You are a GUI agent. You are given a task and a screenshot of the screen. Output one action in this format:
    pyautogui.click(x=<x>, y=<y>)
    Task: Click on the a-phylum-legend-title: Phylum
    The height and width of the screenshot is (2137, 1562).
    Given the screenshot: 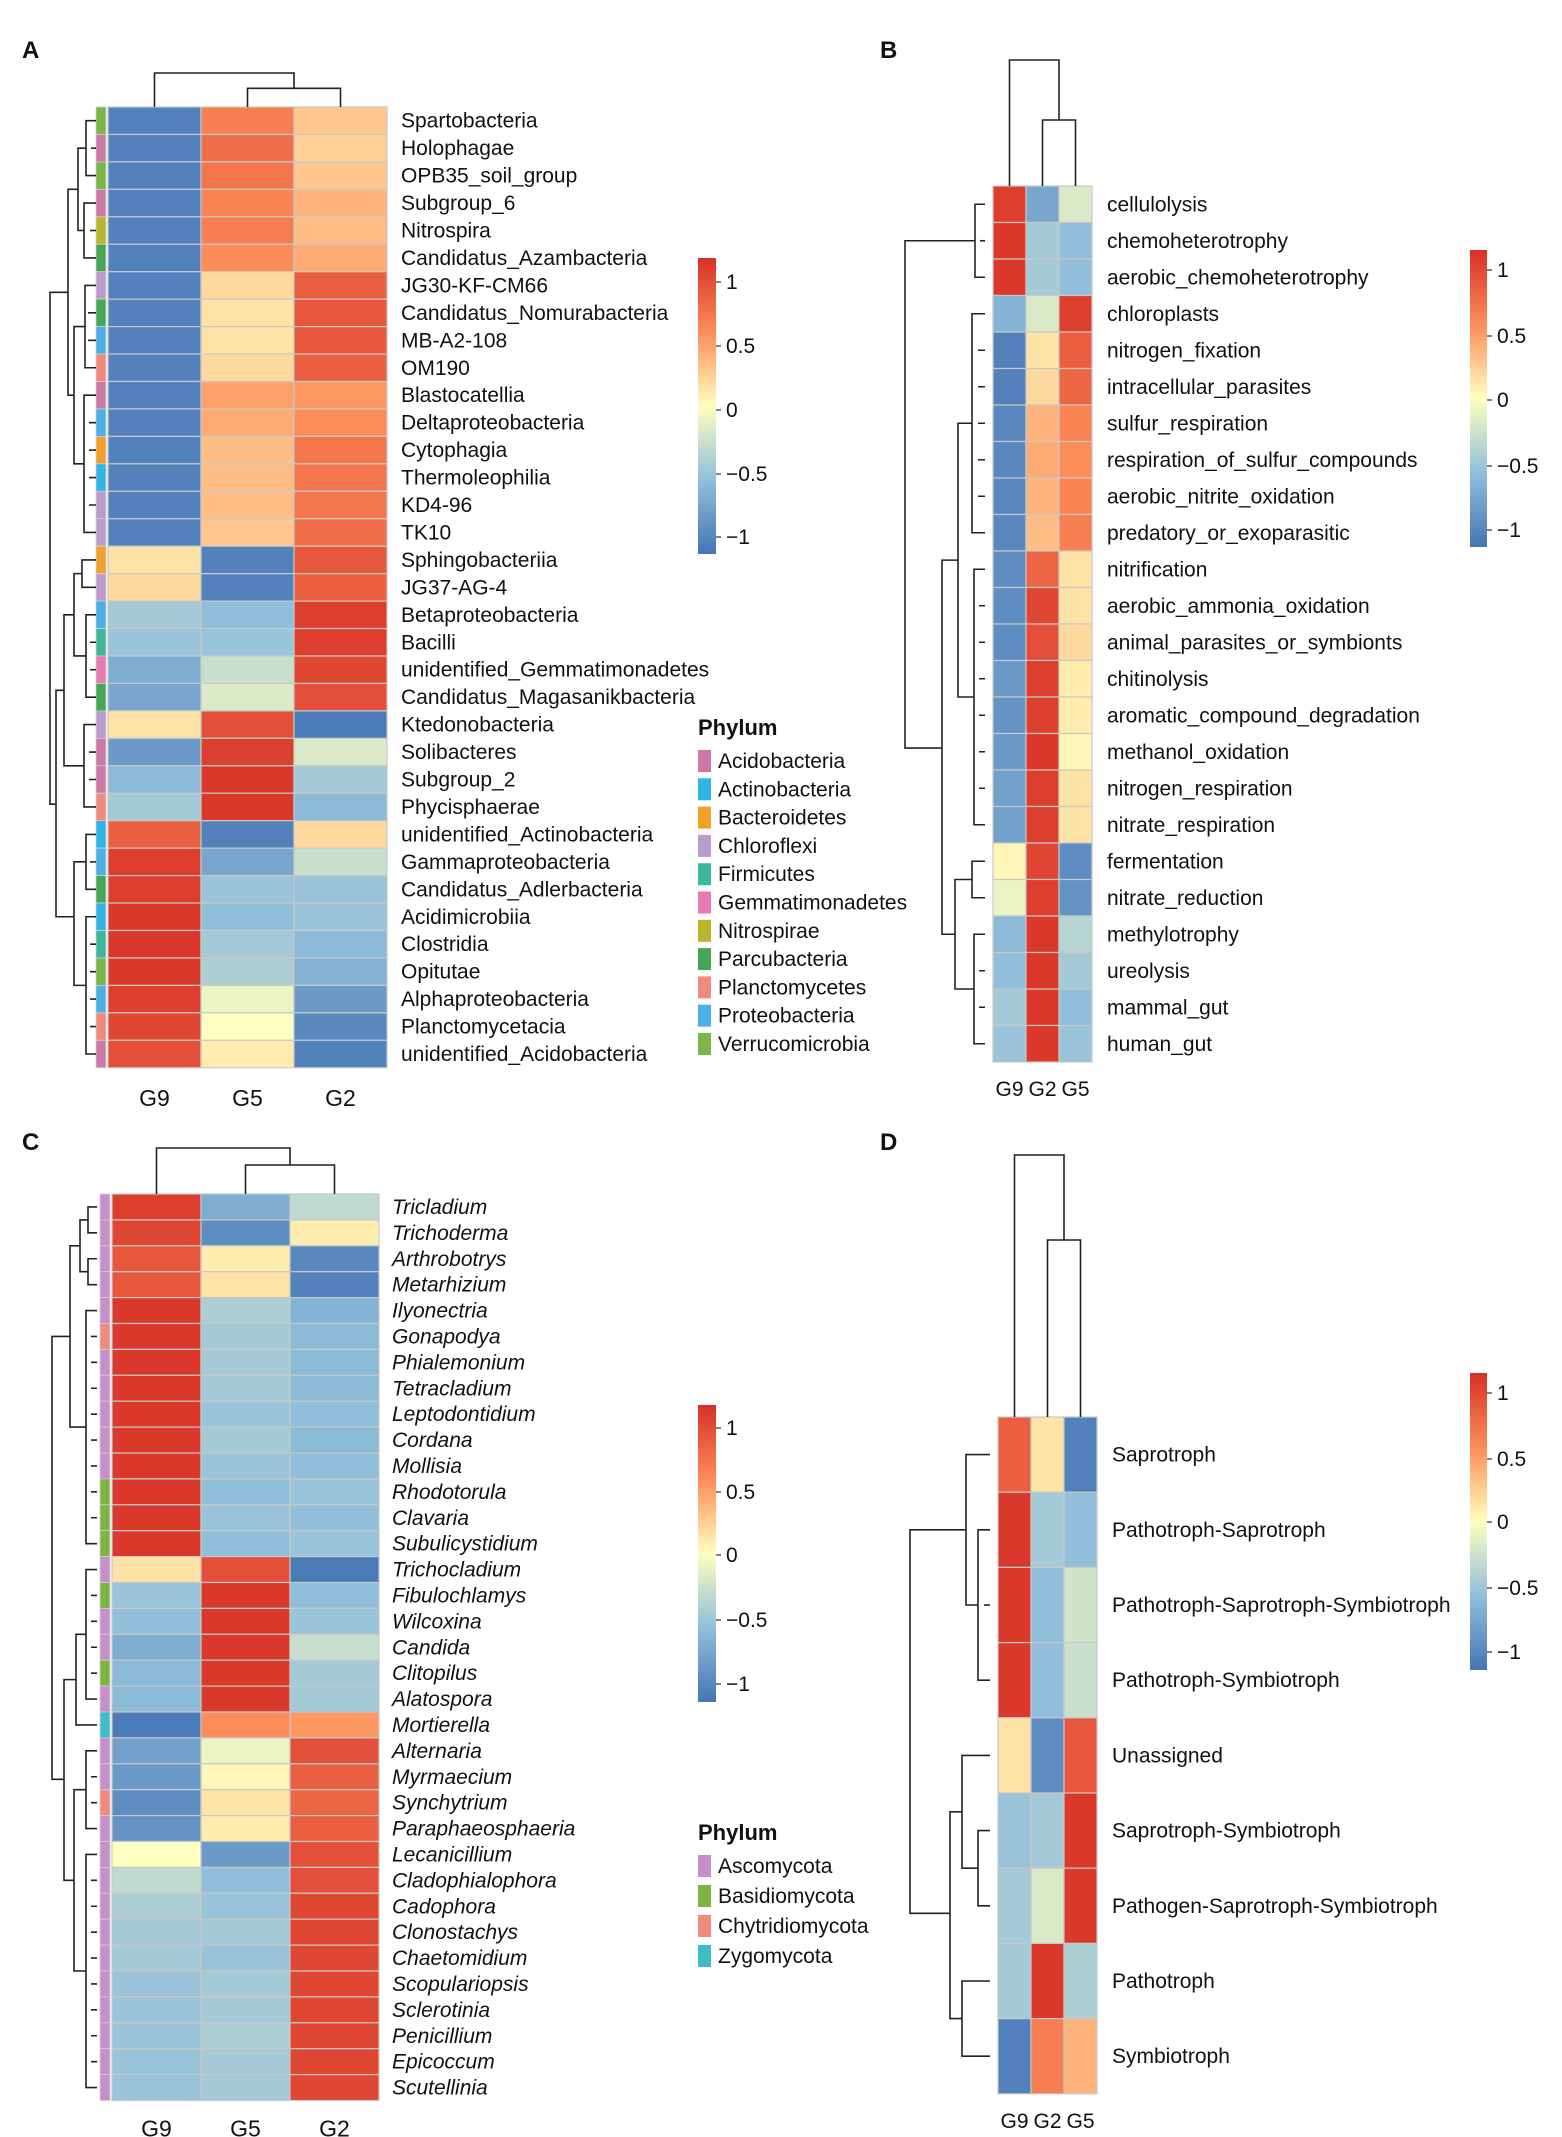 What is the action you would take?
    pyautogui.click(x=737, y=727)
    